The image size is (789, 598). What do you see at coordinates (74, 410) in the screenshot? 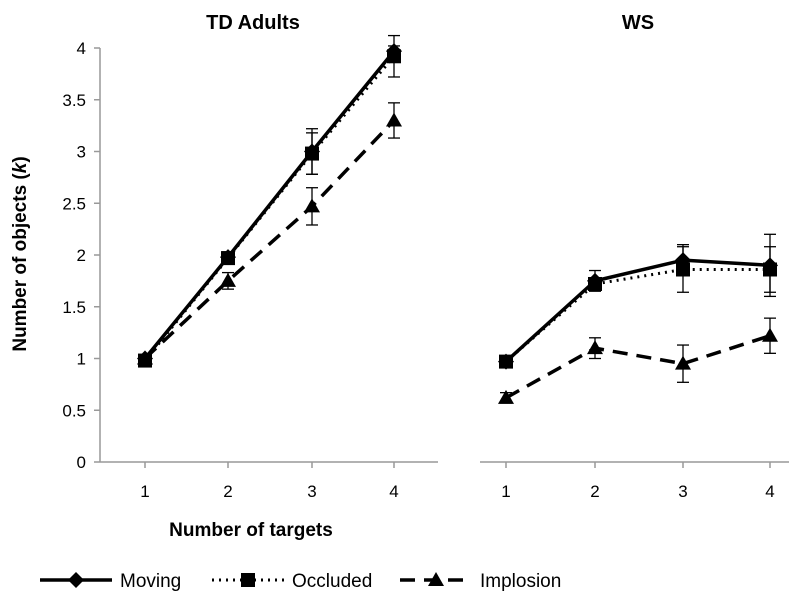
I see `y-tick-label-1: 0.5` at bounding box center [74, 410].